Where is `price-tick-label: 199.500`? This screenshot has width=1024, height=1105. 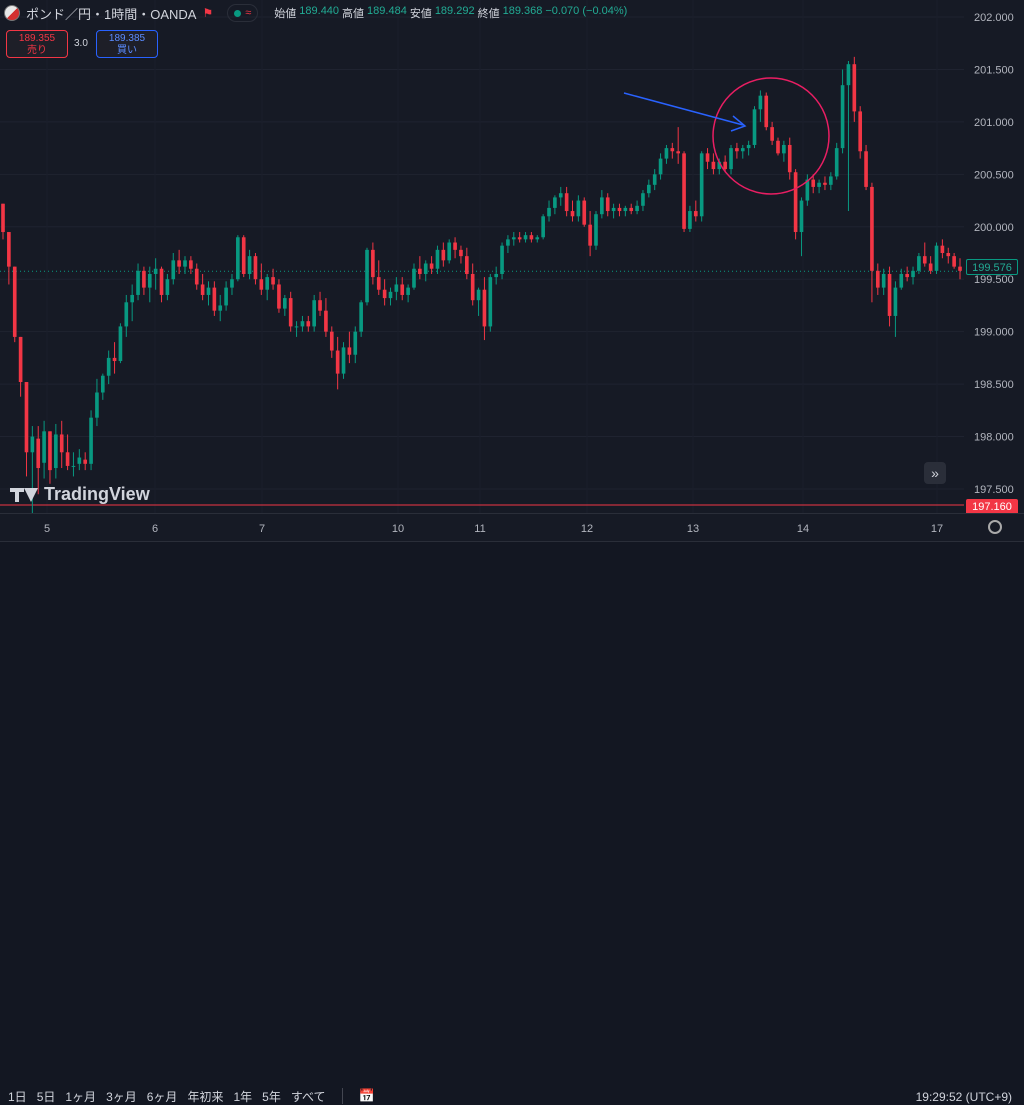 price-tick-label: 199.500 is located at coordinates (994, 280).